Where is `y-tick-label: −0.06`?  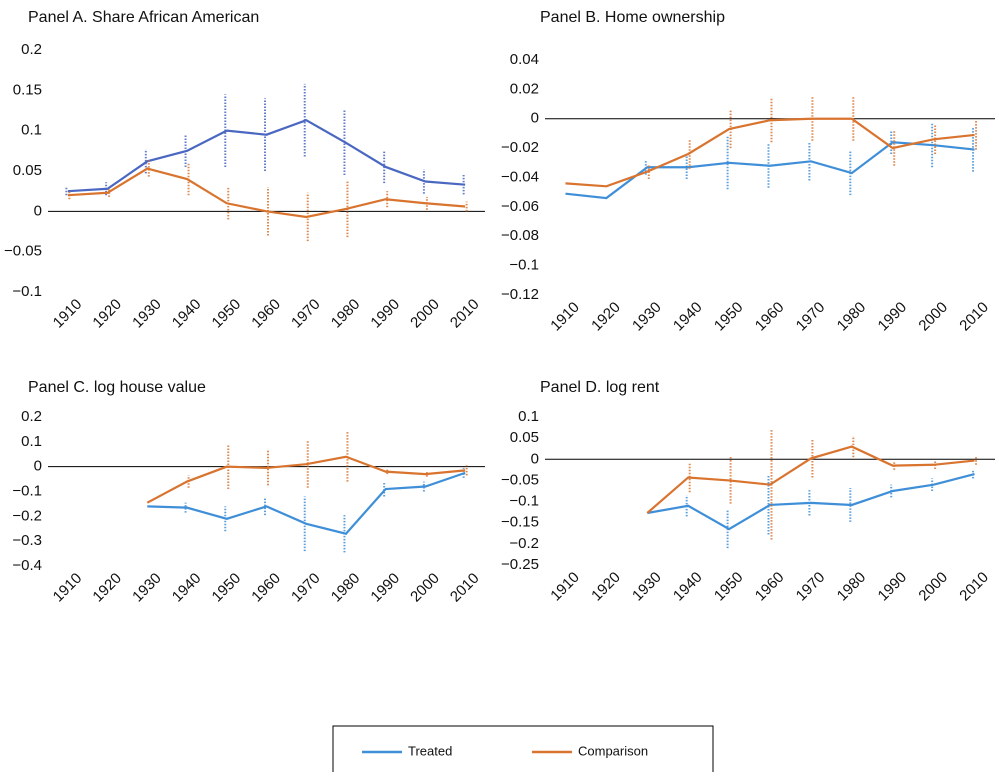 y-tick-label: −0.06 is located at coordinates (520, 206).